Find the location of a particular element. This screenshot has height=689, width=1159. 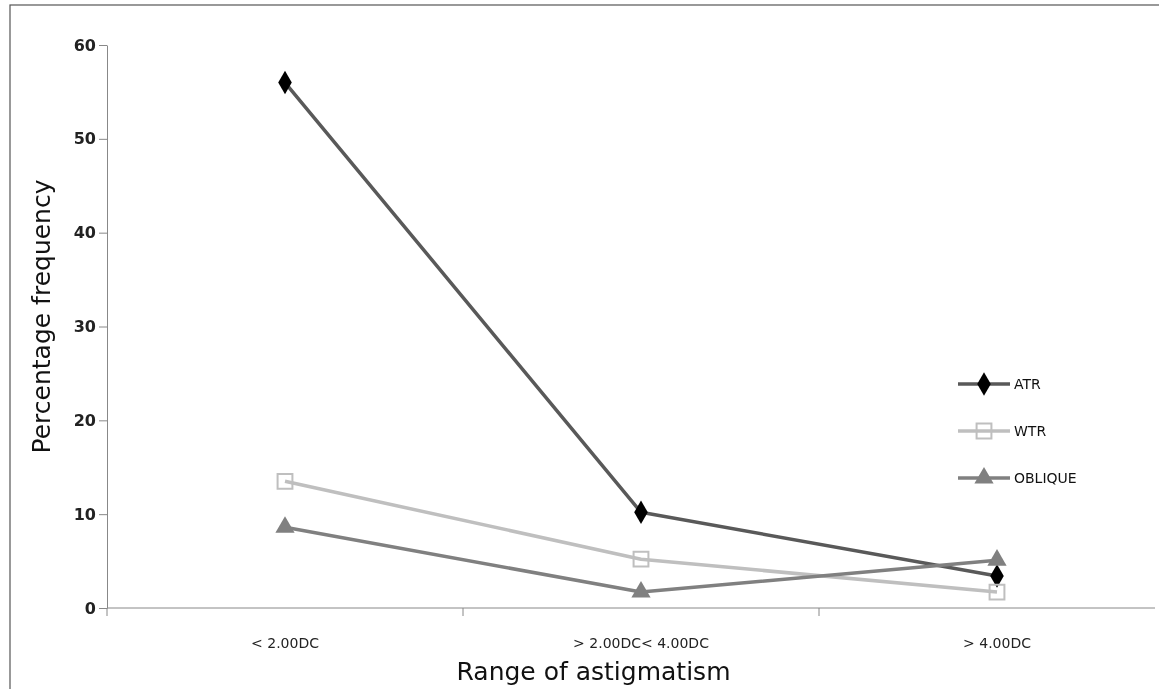

legend-label: OBLIQUE is located at coordinates (1045, 478).